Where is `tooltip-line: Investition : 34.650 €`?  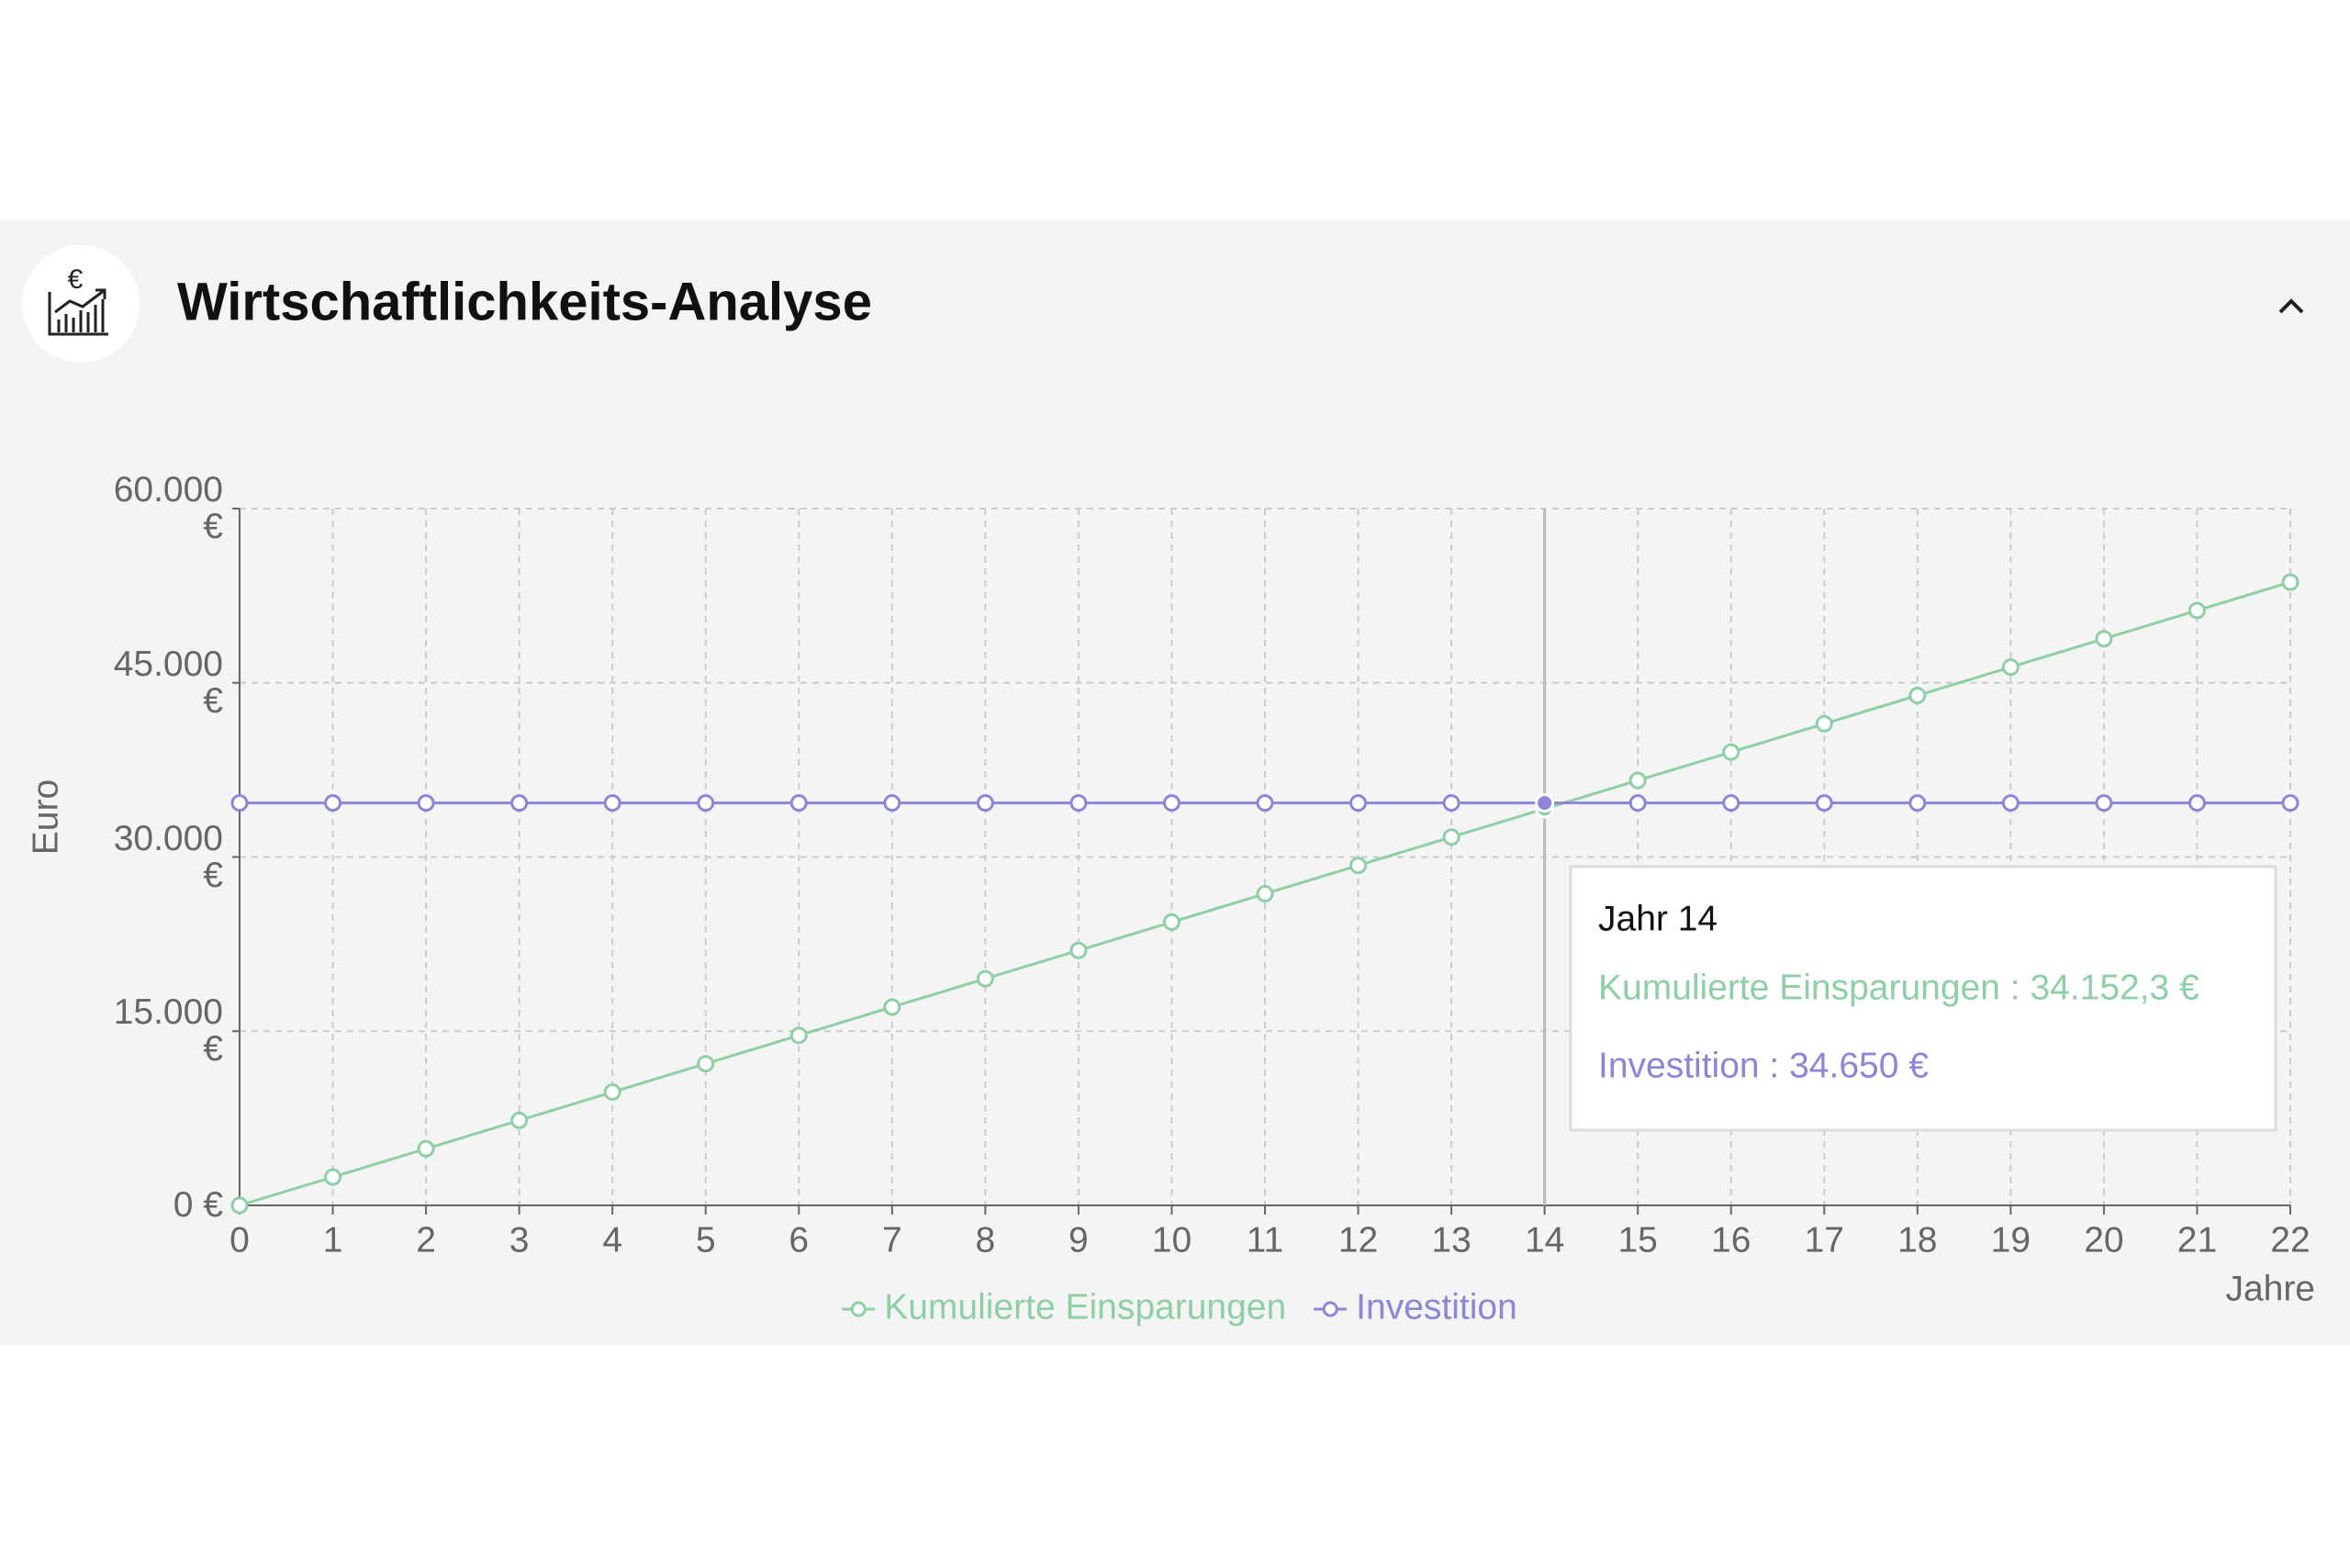
tooltip-line: Investition : 34.650 € is located at coordinates (1763, 1065).